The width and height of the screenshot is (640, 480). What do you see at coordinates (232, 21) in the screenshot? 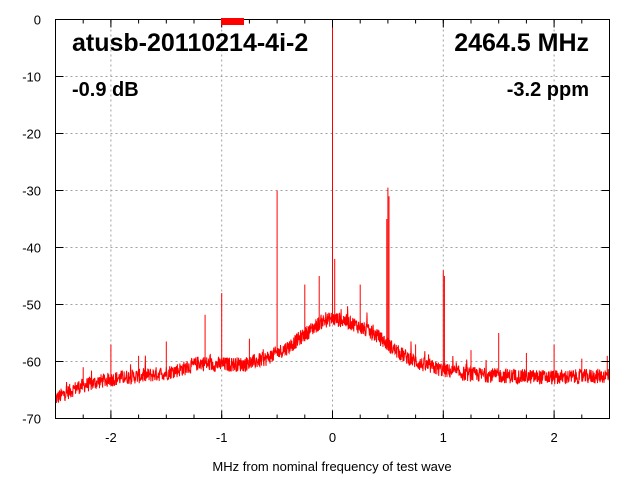
I see `legend-swatch` at bounding box center [232, 21].